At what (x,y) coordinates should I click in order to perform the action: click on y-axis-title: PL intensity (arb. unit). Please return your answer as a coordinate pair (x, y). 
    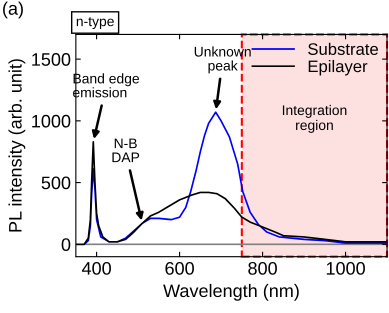
    Looking at the image, I should click on (17, 145).